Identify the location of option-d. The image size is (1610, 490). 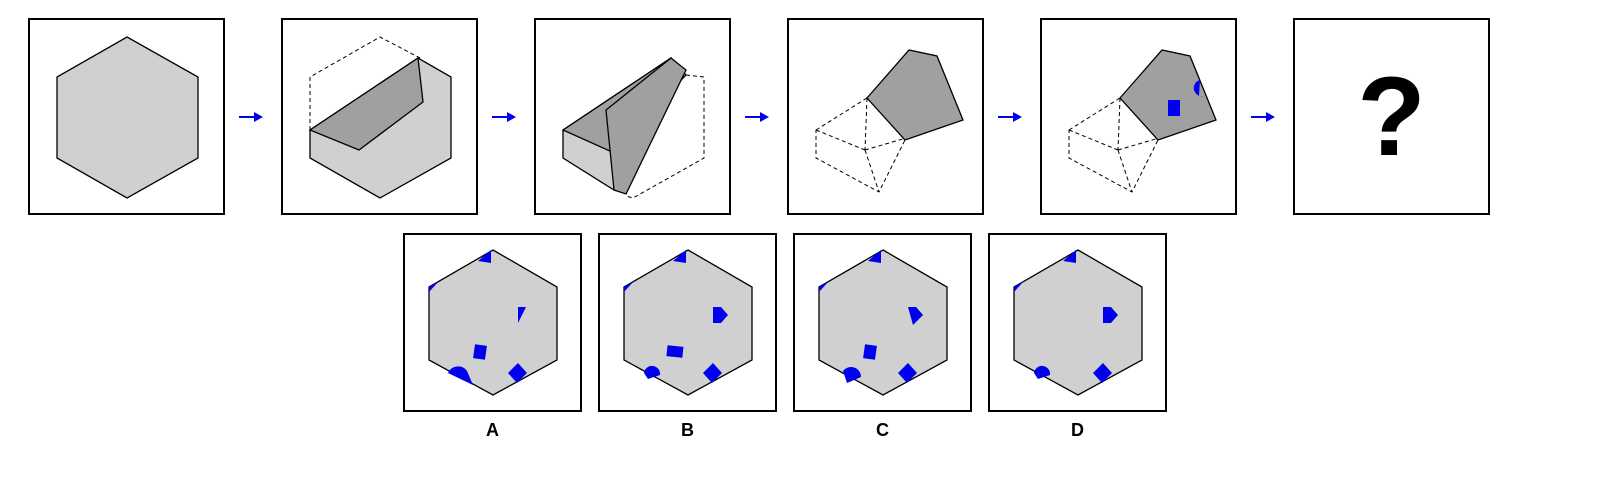
(1077, 322).